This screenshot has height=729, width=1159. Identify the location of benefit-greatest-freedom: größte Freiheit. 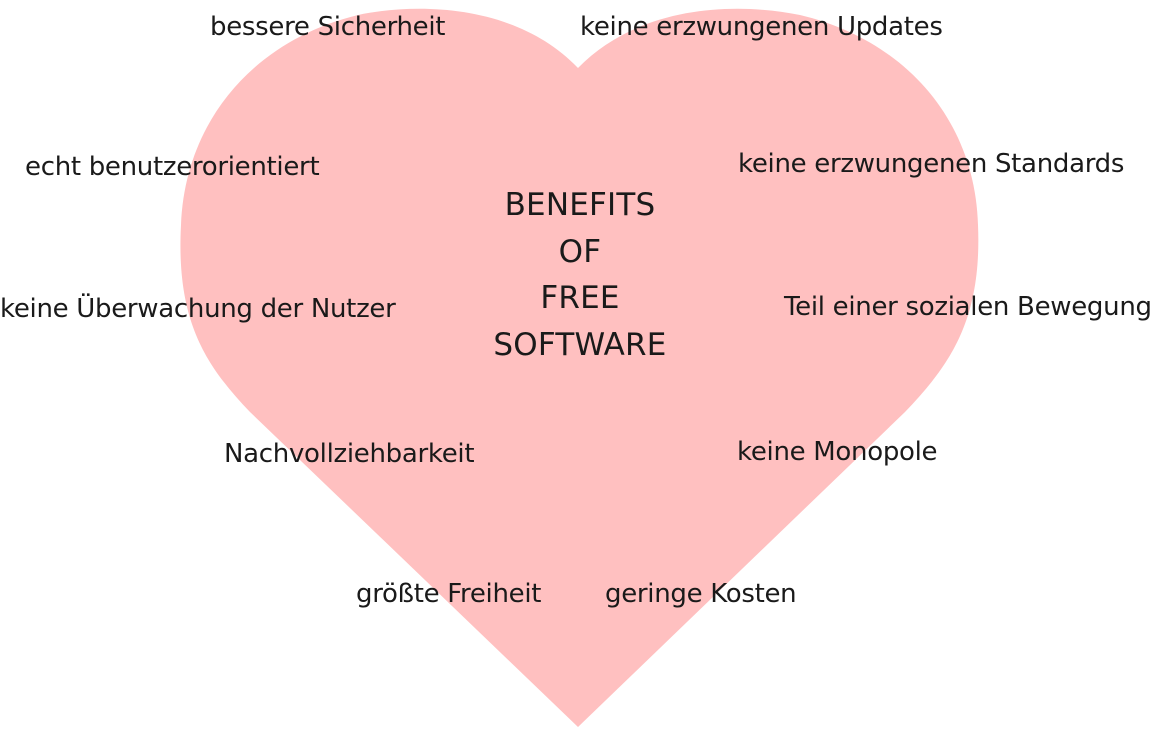
(449, 594).